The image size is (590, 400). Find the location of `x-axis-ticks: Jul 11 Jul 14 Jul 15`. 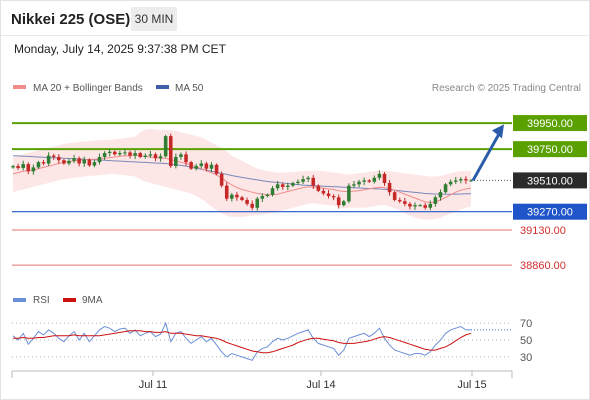

x-axis-ticks: Jul 11 Jul 14 Jul 15 is located at coordinates (313, 381).